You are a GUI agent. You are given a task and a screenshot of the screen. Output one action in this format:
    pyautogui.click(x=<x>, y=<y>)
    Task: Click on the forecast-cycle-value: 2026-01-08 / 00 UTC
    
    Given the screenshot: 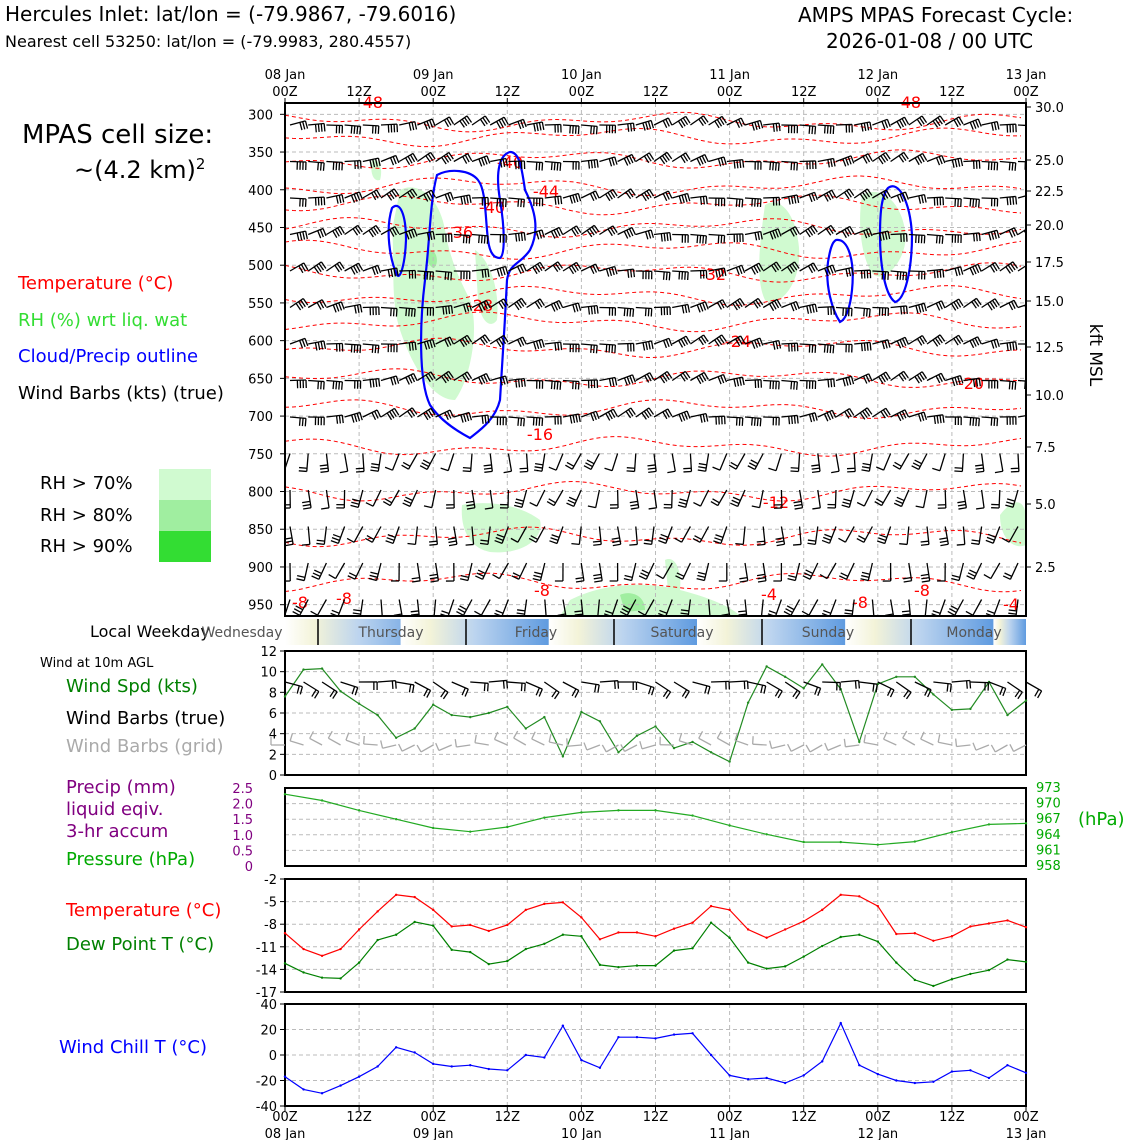 What is the action you would take?
    pyautogui.click(x=930, y=41)
    